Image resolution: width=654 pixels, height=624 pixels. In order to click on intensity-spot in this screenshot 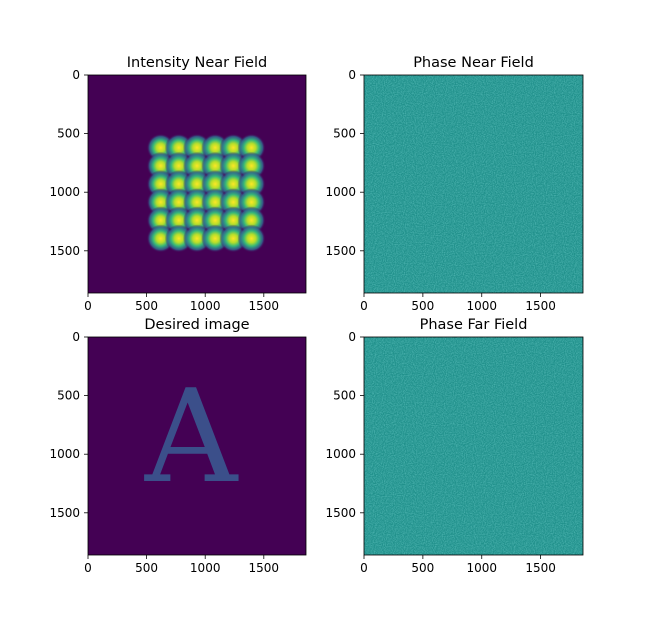, I will do `click(251, 238)`.